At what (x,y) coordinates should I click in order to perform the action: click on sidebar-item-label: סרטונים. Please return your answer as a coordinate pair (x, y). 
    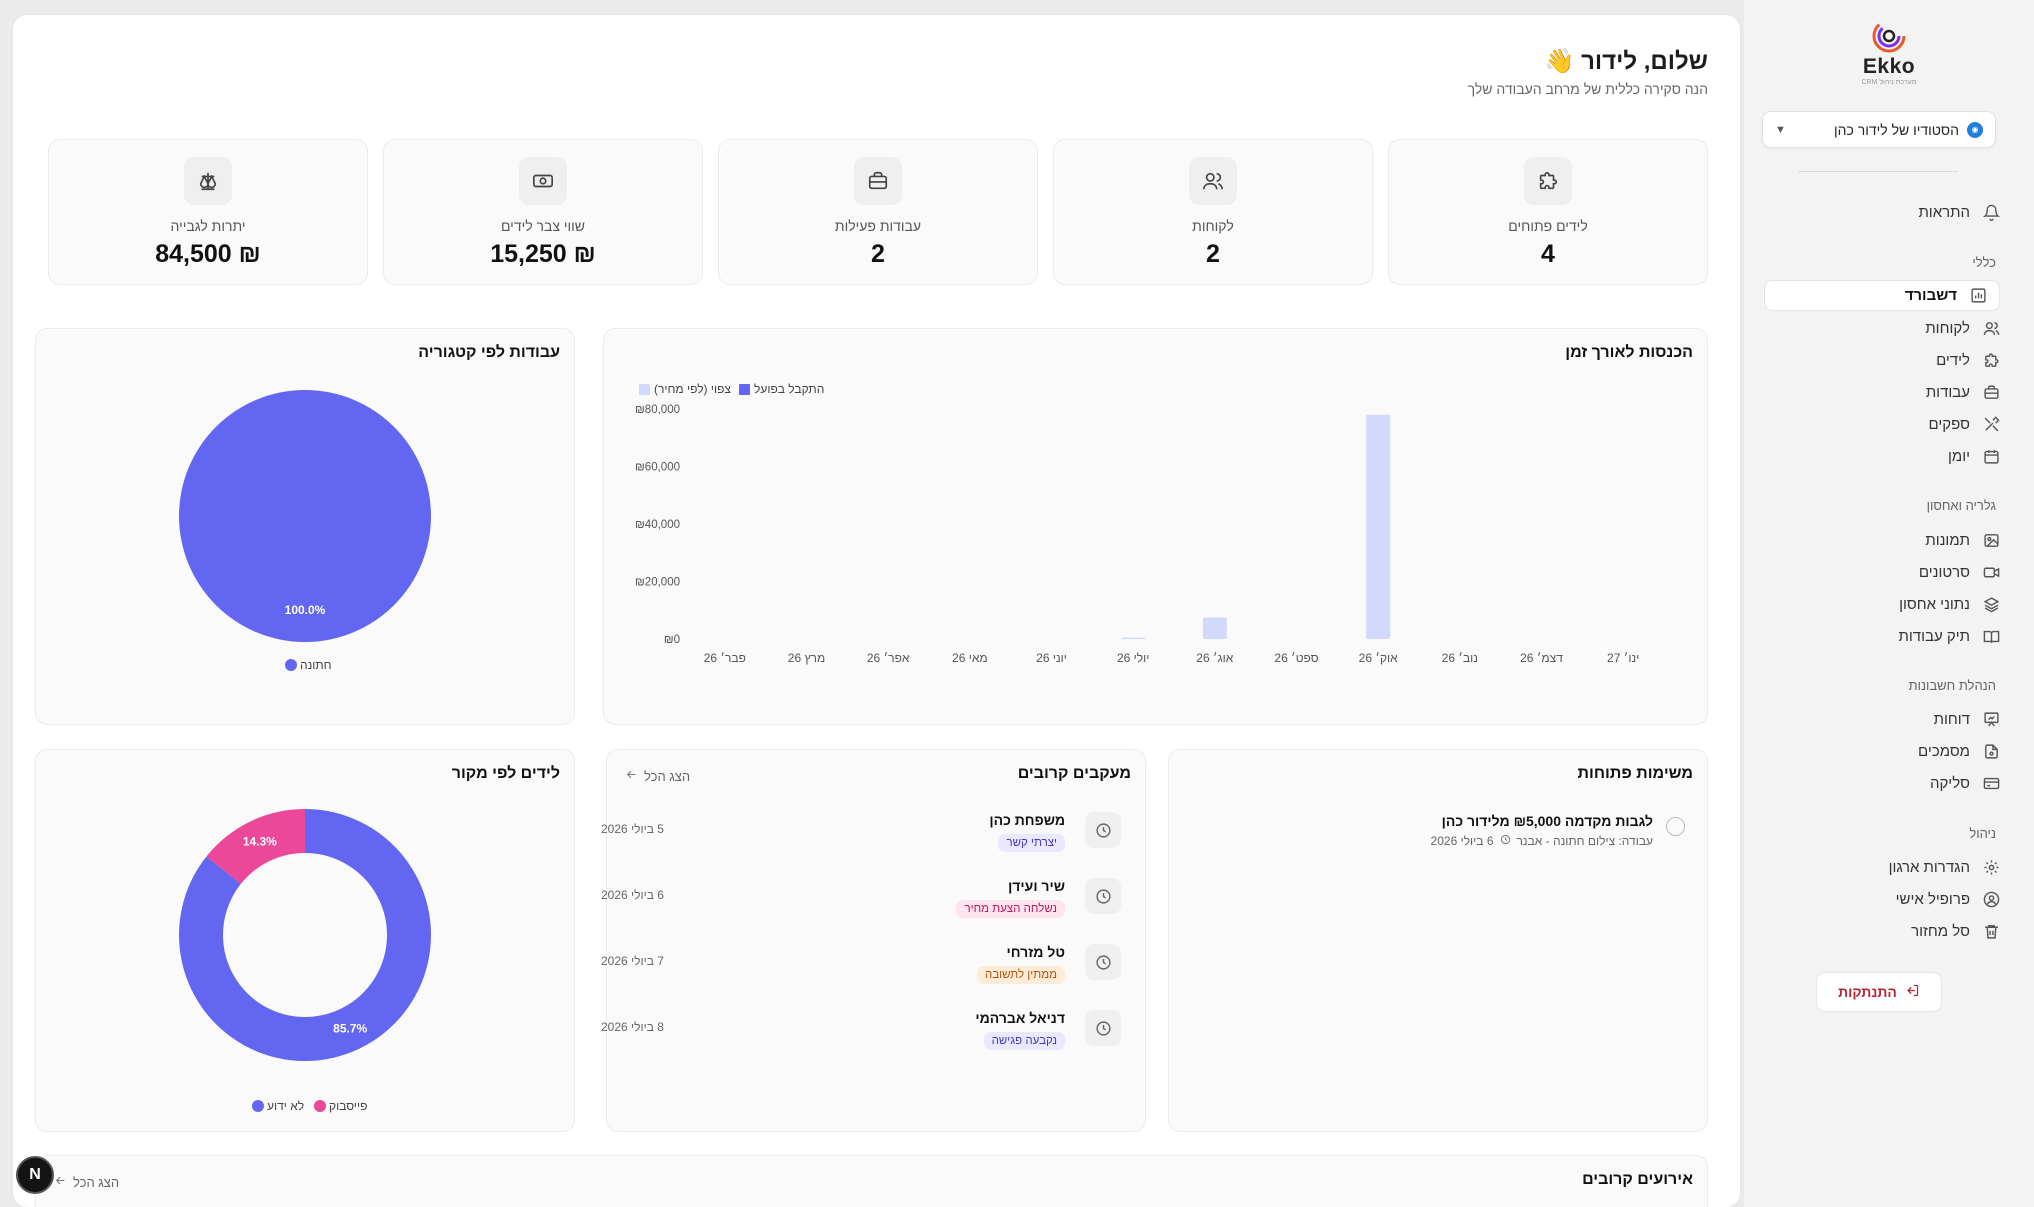
    Looking at the image, I should click on (1944, 572).